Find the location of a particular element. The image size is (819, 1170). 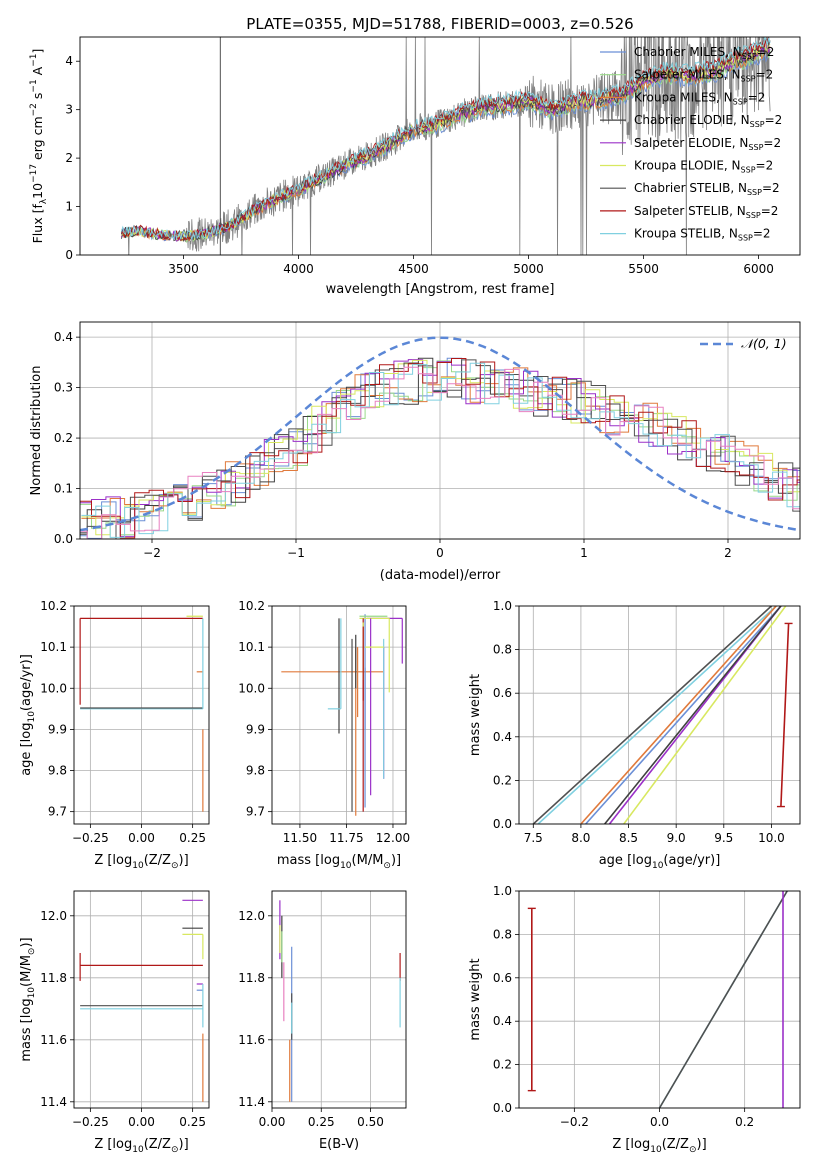

mass-weight-vs-age-xlabel: age [log10(age/yr)] is located at coordinates (660, 862).